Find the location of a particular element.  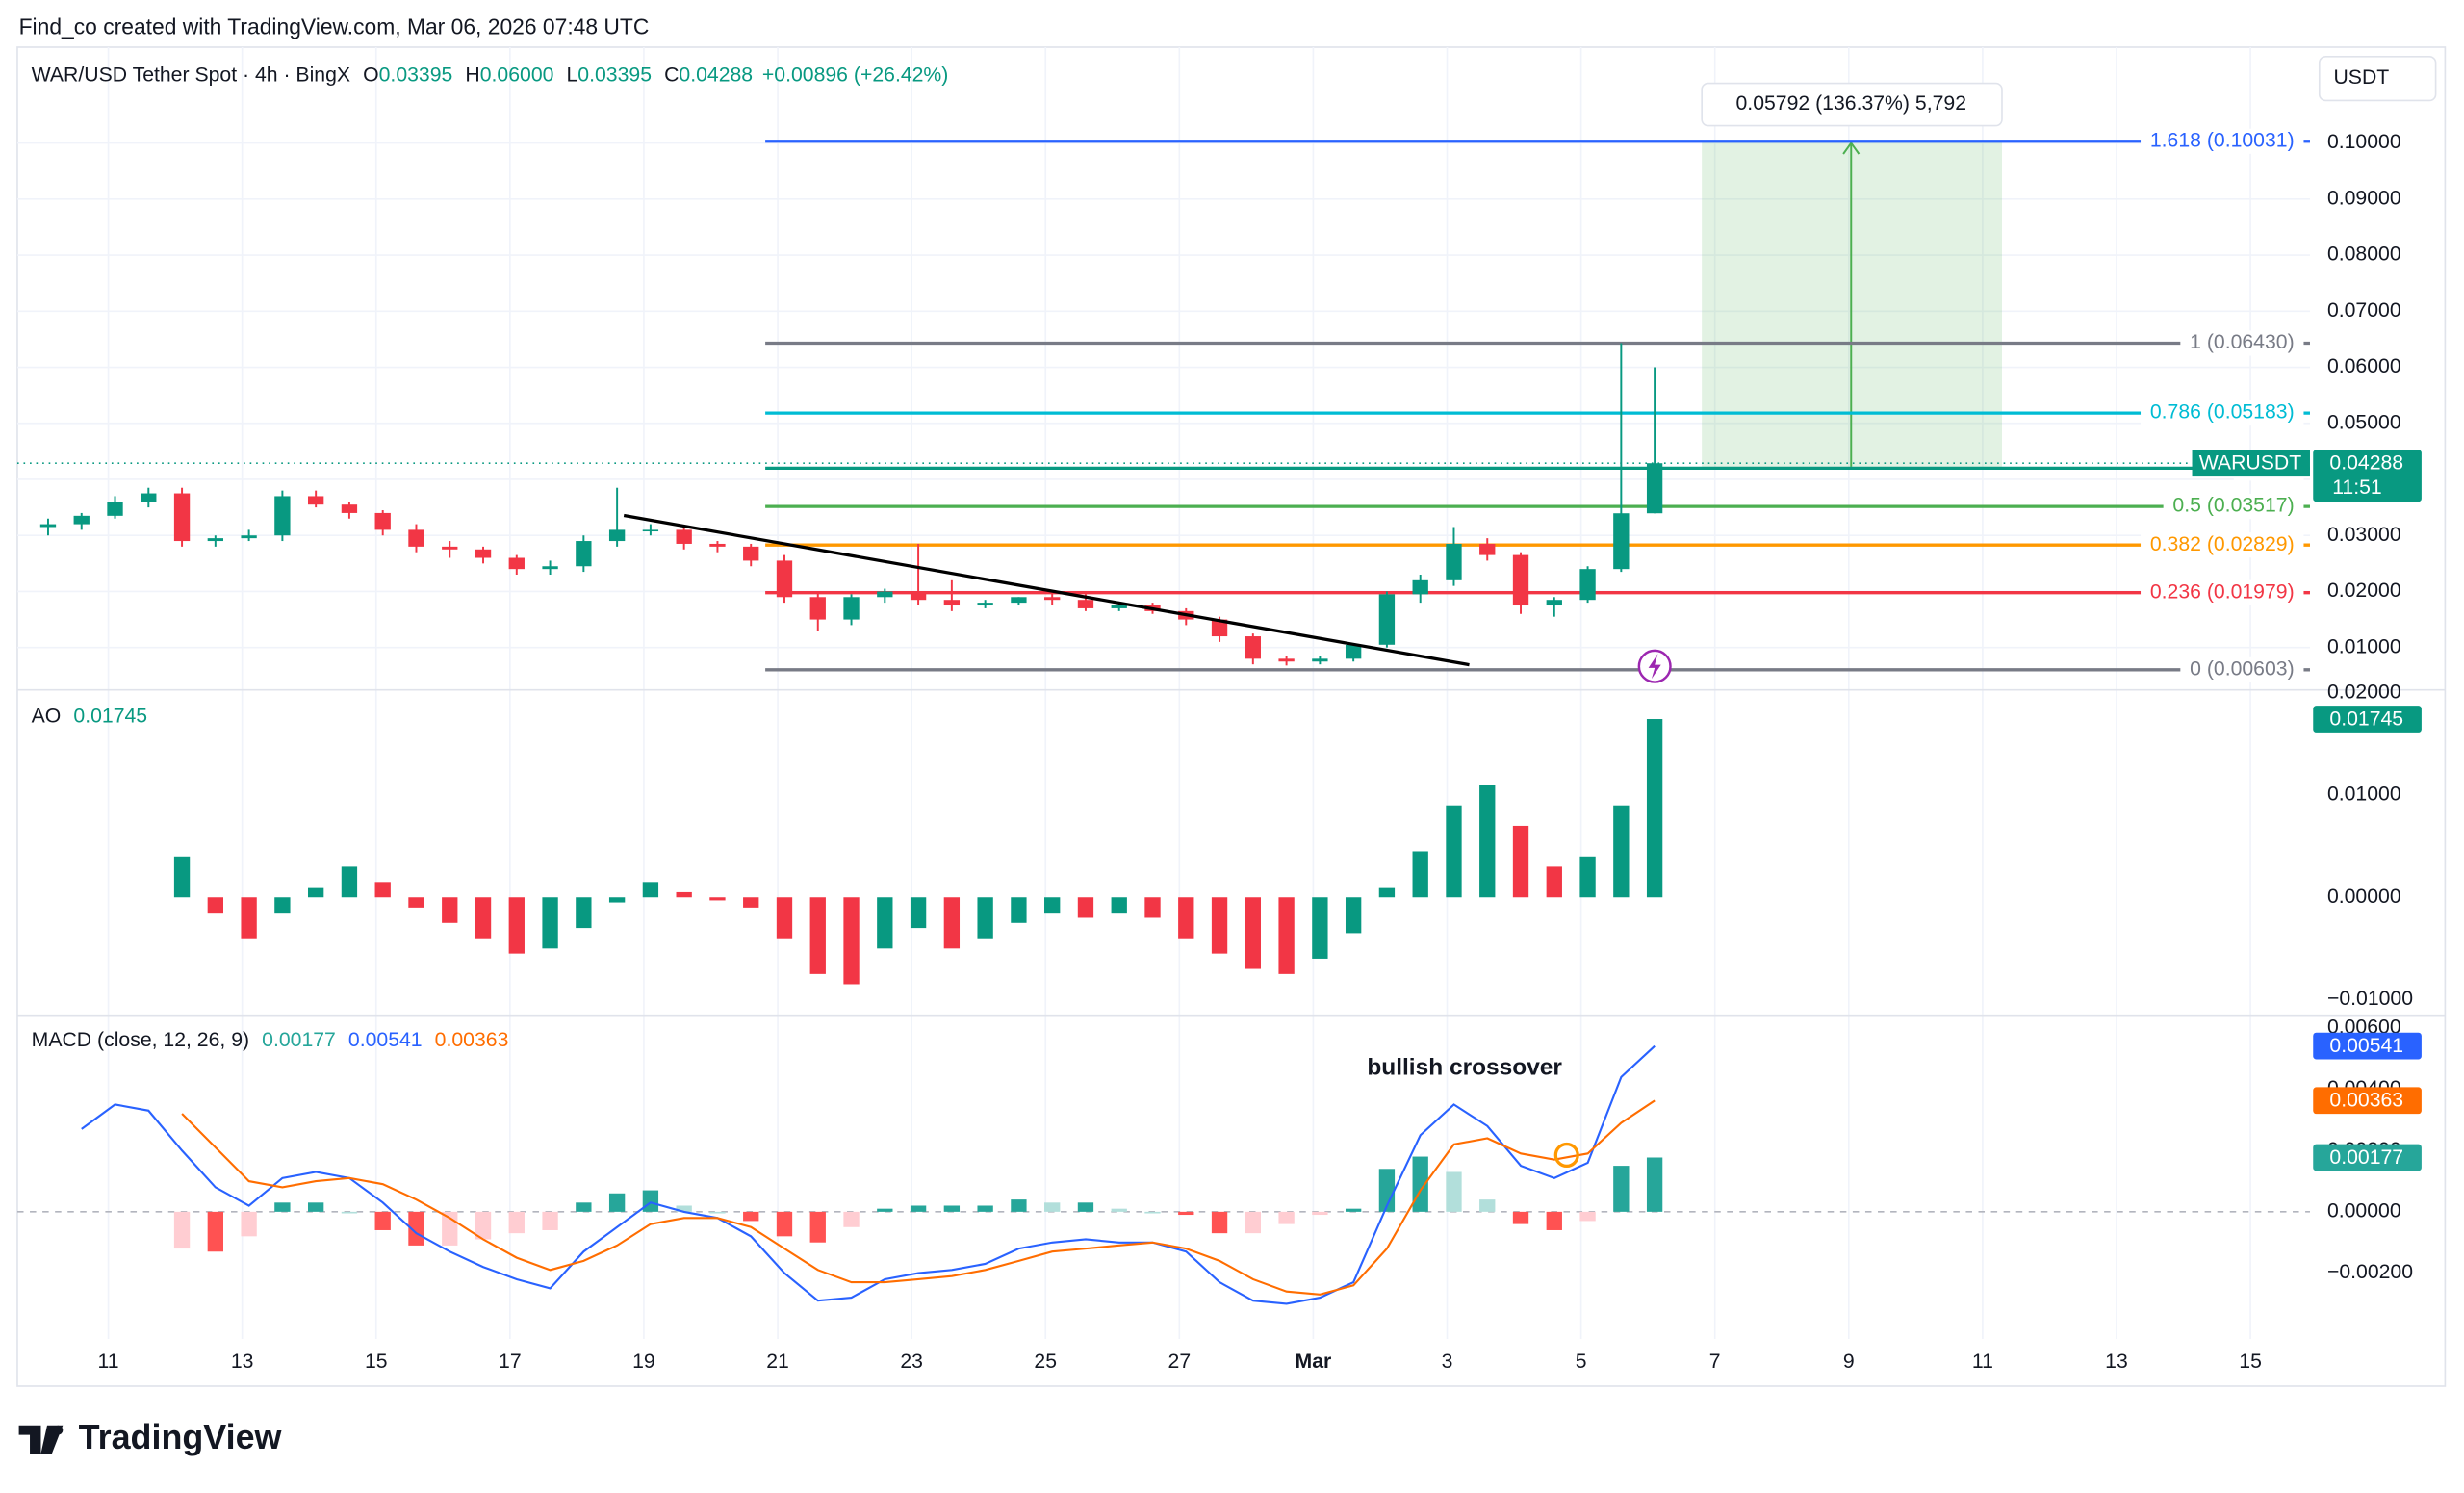

fib-label: 0.236 (0.01979) is located at coordinates (2222, 591).